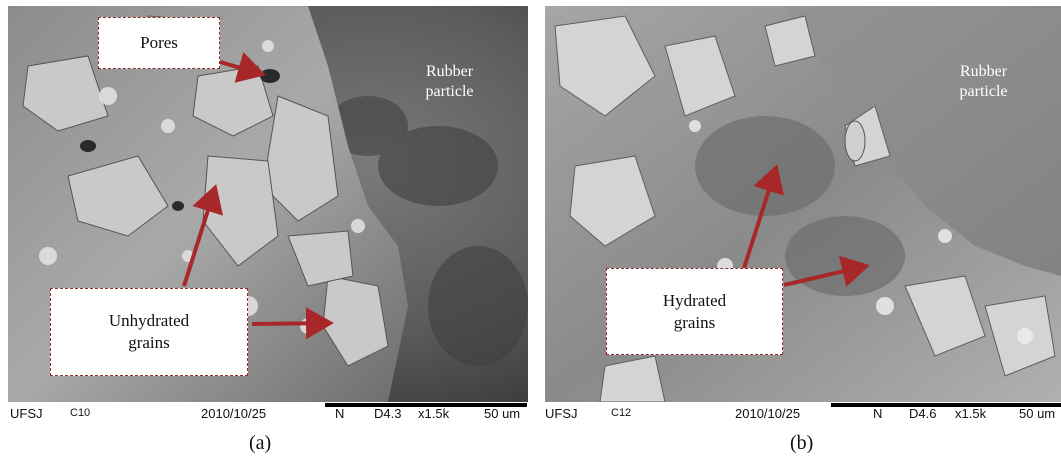 This screenshot has height=460, width=1061. Describe the element at coordinates (923, 413) in the screenshot. I see `footer-distance: D4.6` at that location.